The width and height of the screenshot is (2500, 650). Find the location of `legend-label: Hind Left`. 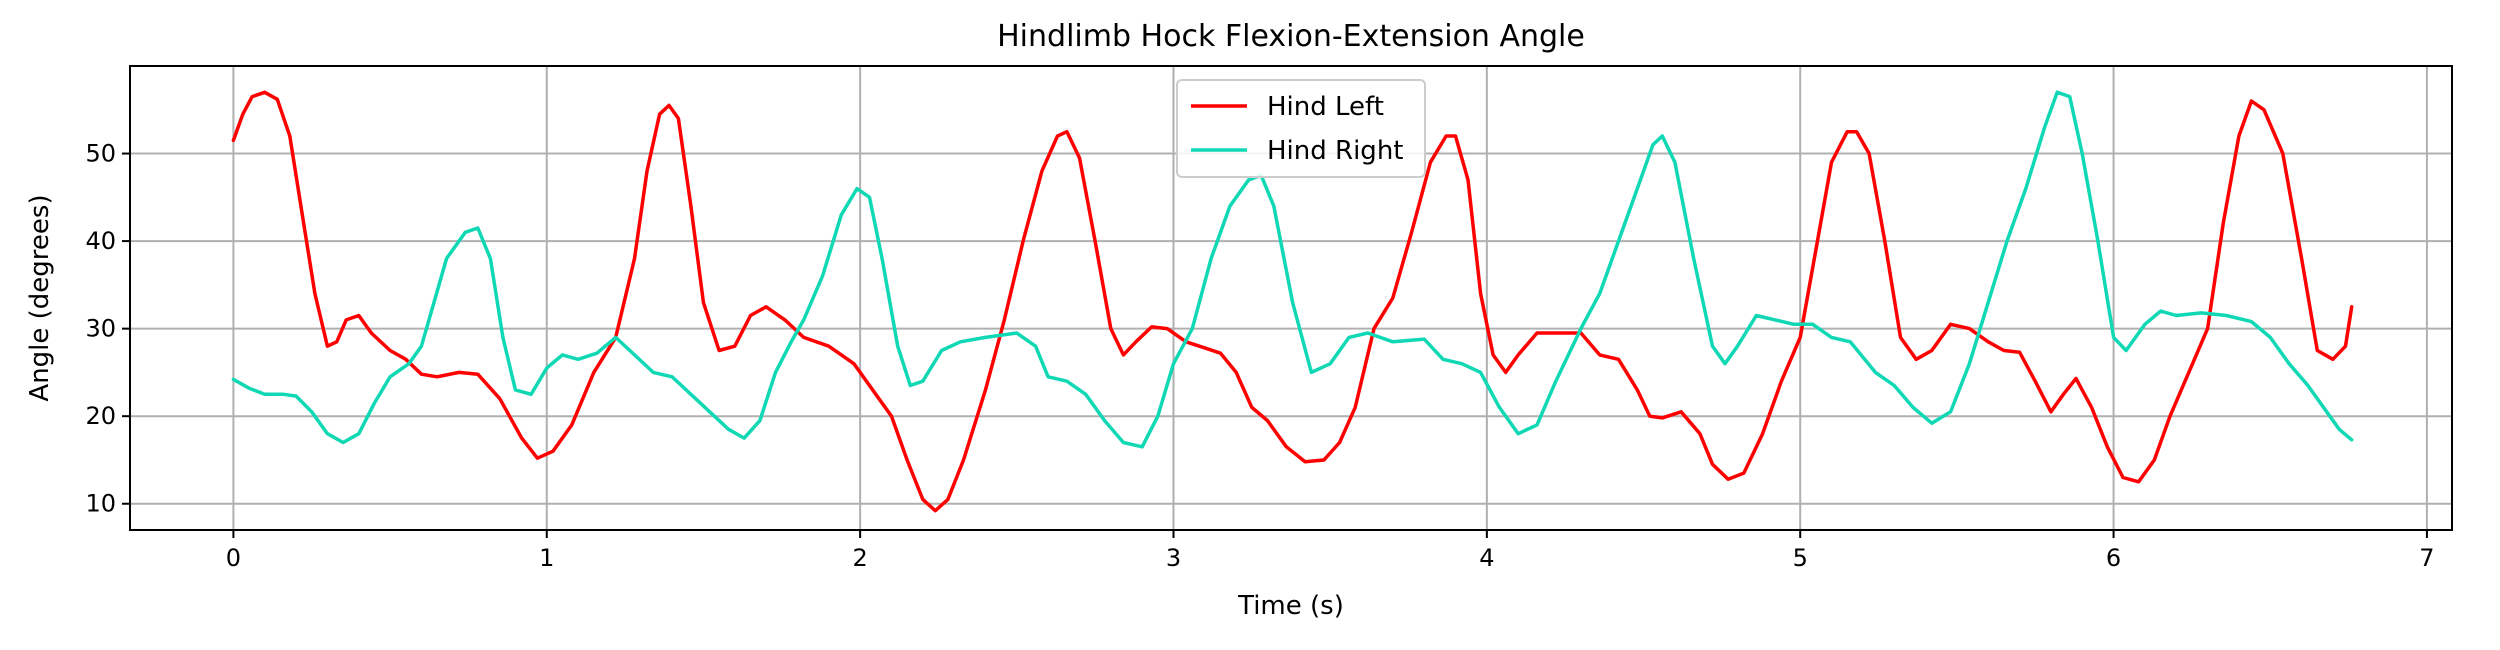

legend-label: Hind Left is located at coordinates (1325, 107).